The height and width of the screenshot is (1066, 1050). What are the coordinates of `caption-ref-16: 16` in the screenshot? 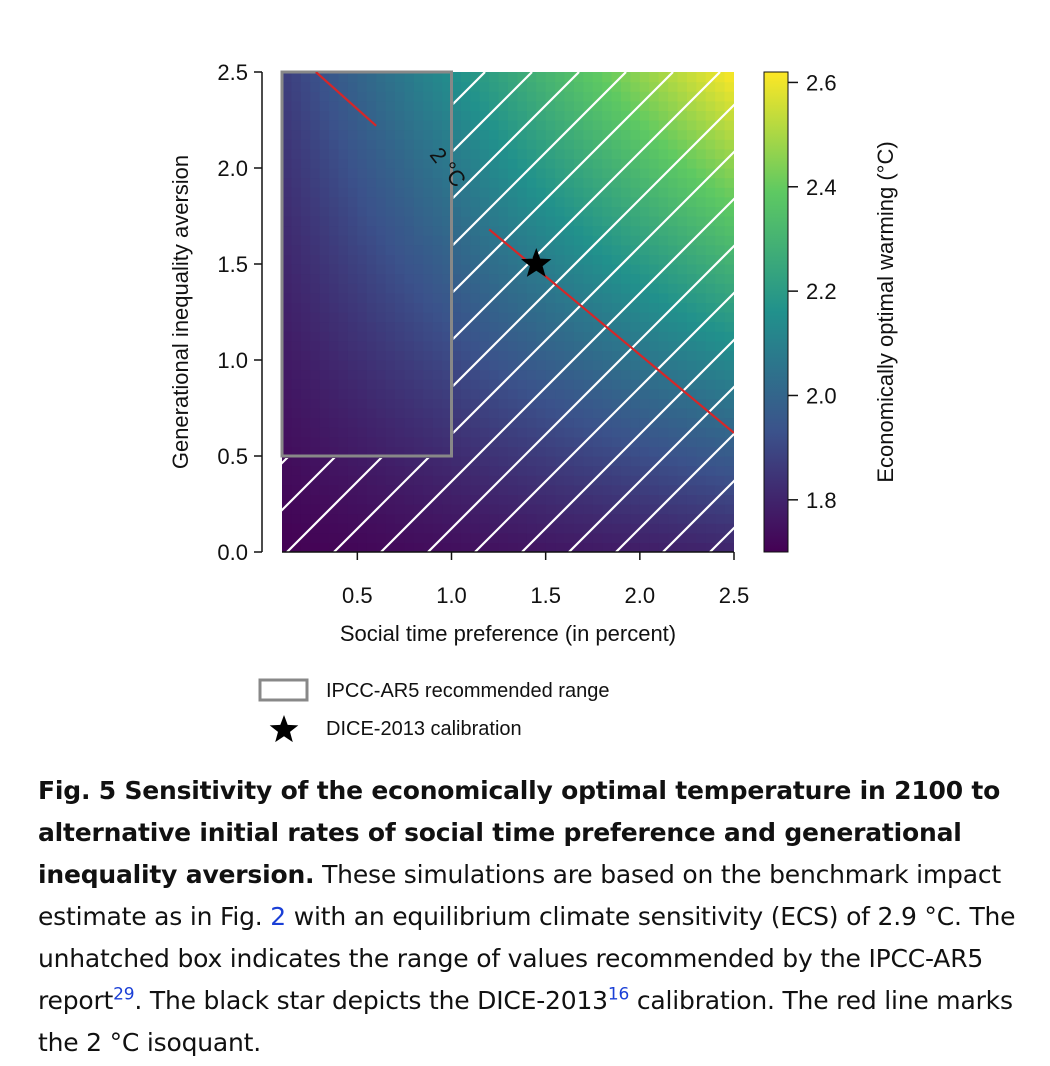 It's located at (618, 994).